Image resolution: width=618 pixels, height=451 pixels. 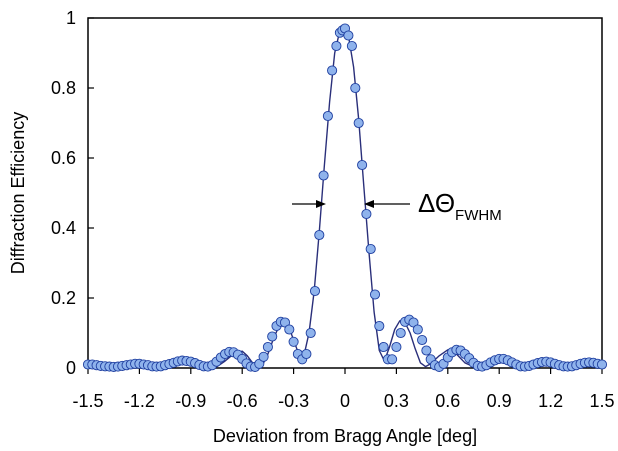 I want to click on fwhm-symbol: ΔΘ, so click(x=436, y=203).